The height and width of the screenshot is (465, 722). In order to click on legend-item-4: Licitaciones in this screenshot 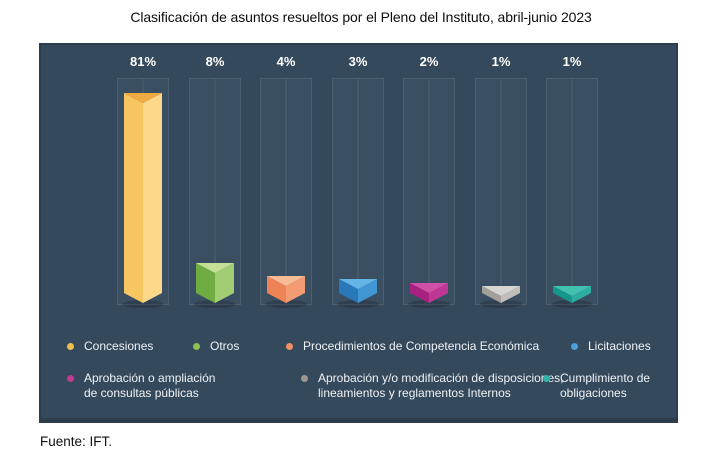, I will do `click(611, 346)`.